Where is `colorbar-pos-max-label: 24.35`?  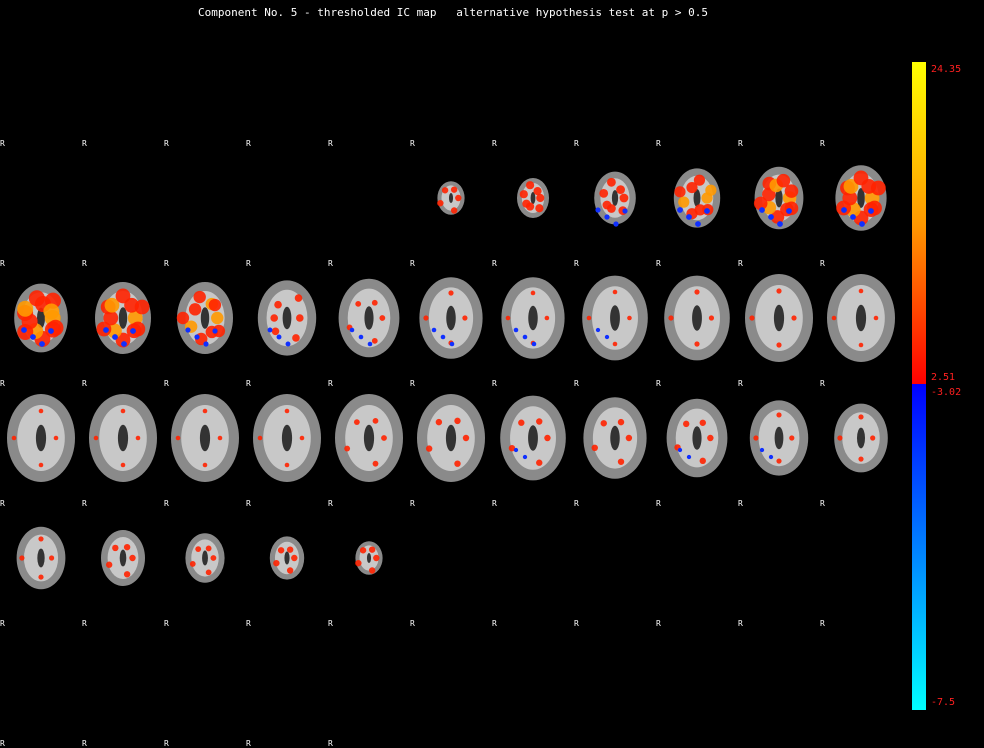 colorbar-pos-max-label: 24.35 is located at coordinates (946, 69).